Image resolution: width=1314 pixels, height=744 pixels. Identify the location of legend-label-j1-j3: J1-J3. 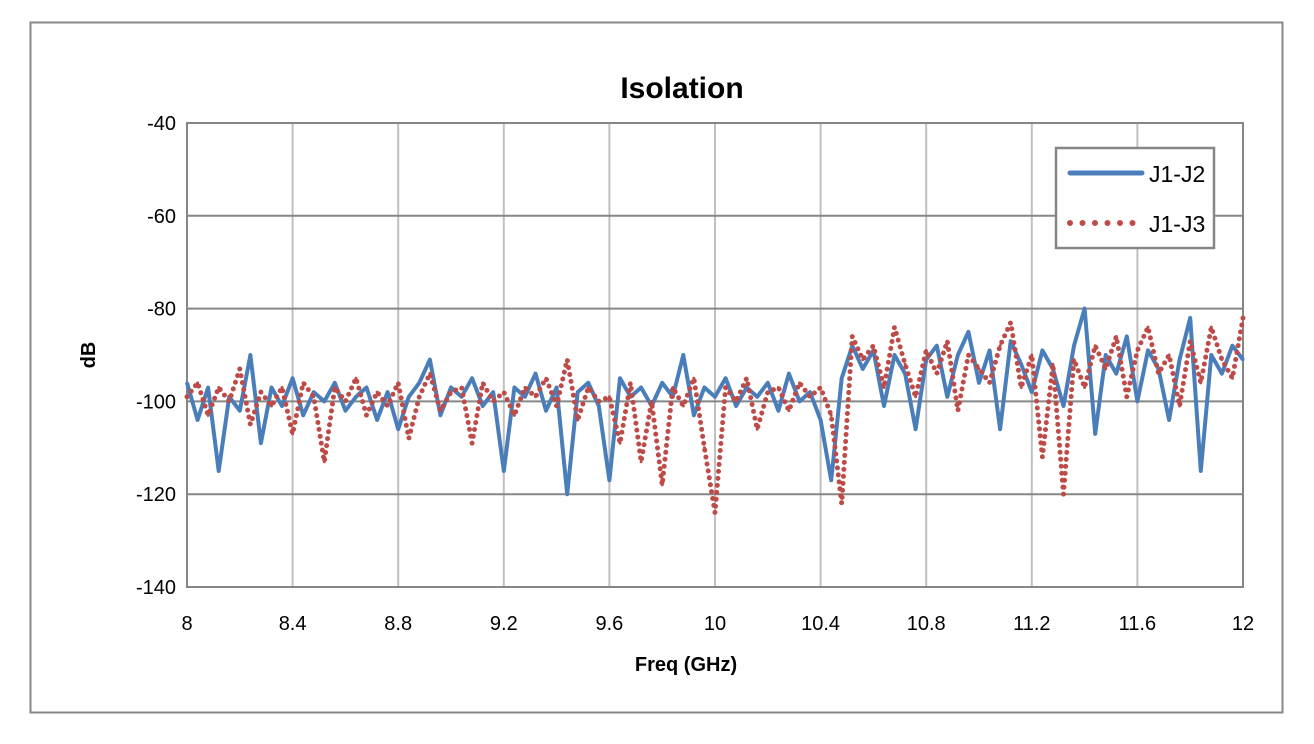
(1177, 224).